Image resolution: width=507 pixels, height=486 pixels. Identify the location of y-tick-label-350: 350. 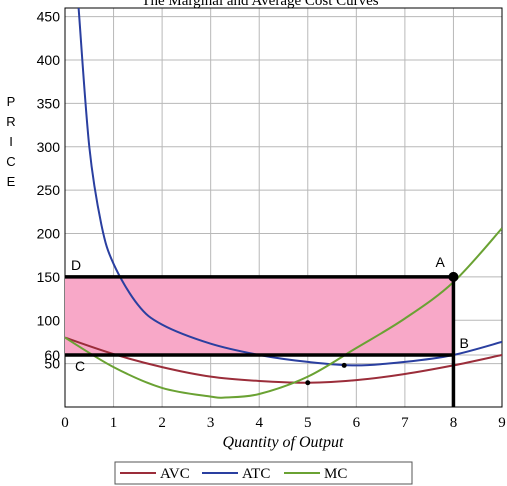
(49, 103).